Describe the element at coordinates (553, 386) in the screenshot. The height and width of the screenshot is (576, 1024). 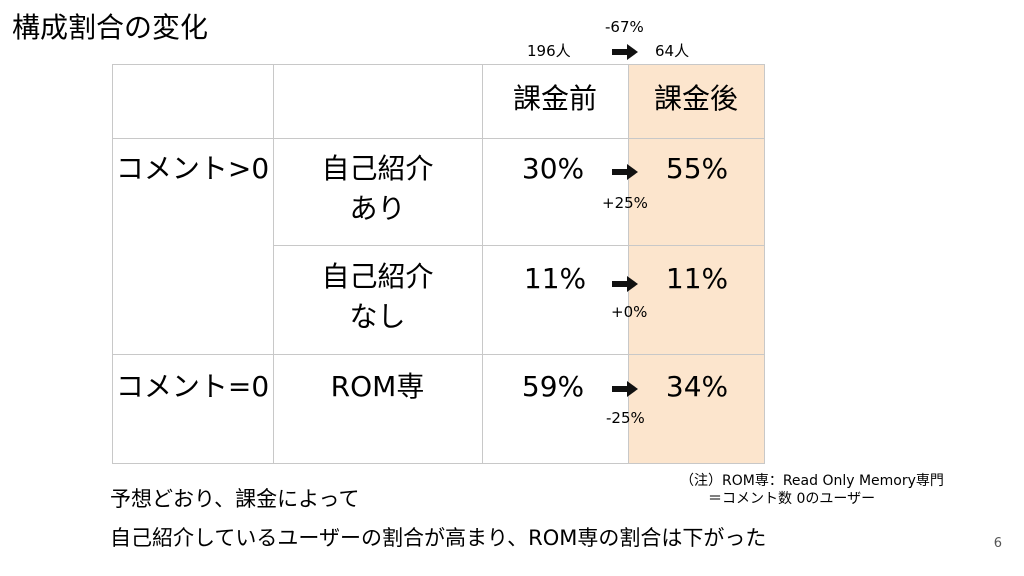
I see `value-before: 59%` at that location.